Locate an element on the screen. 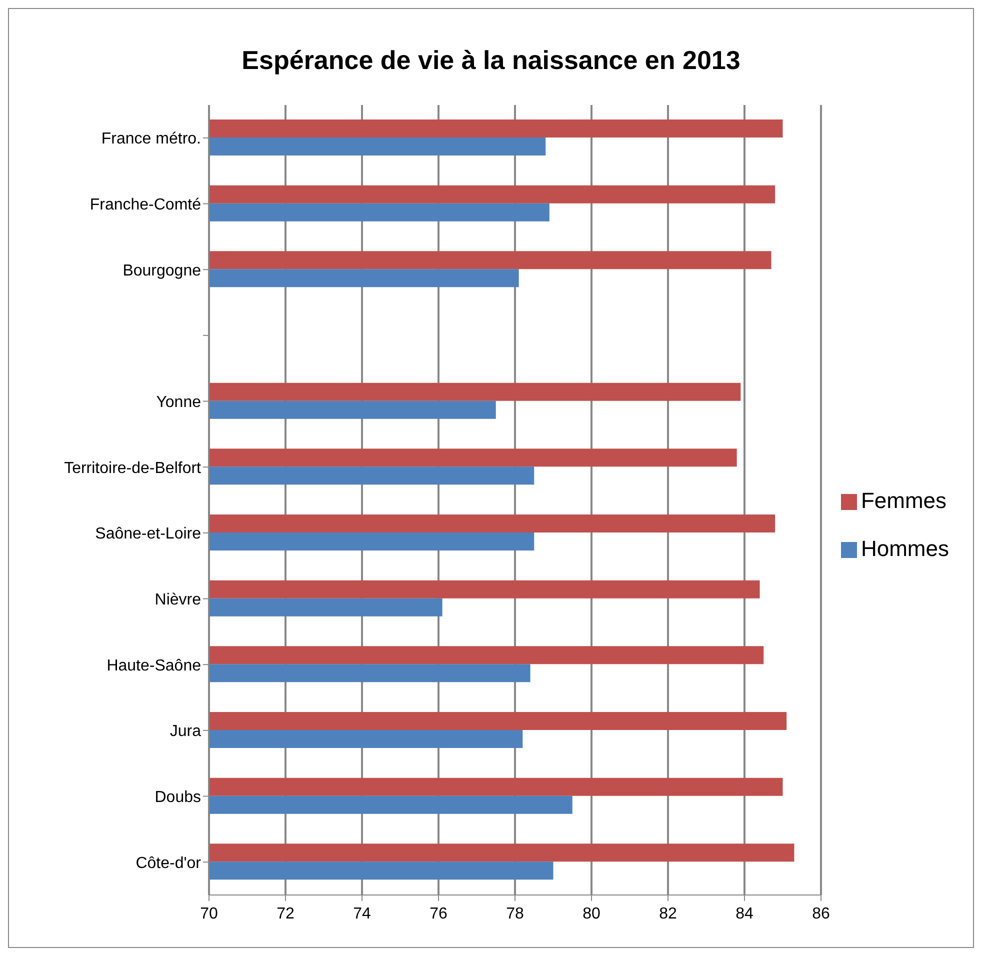  chart-title: Espérance de vie à la naissance en 2013 is located at coordinates (491, 60).